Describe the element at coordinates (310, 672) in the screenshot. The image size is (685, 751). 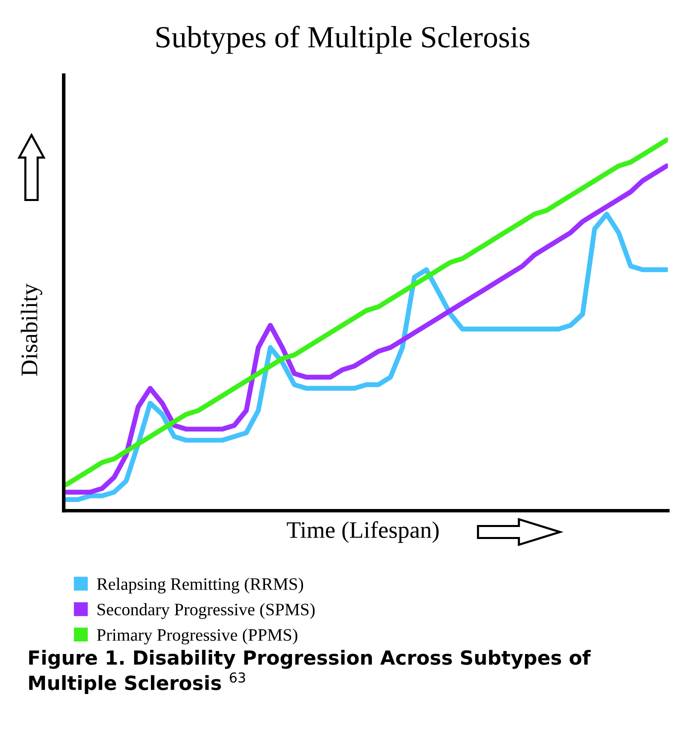
I see `caption: Figure 1. Disability Progression Across Subtypes of Multiple Sclerosis $^{63}$` at that location.